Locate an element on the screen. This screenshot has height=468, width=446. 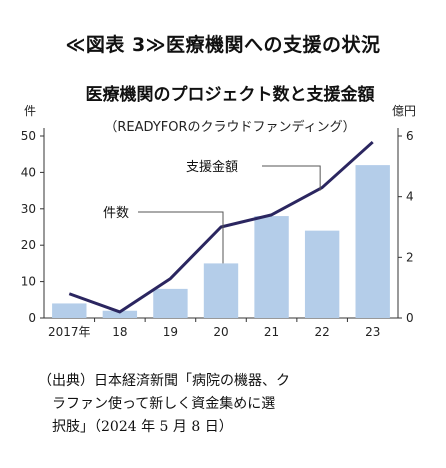
figure-title: ≪図表 3≫医療機関への支援の状況 is located at coordinates (223, 45).